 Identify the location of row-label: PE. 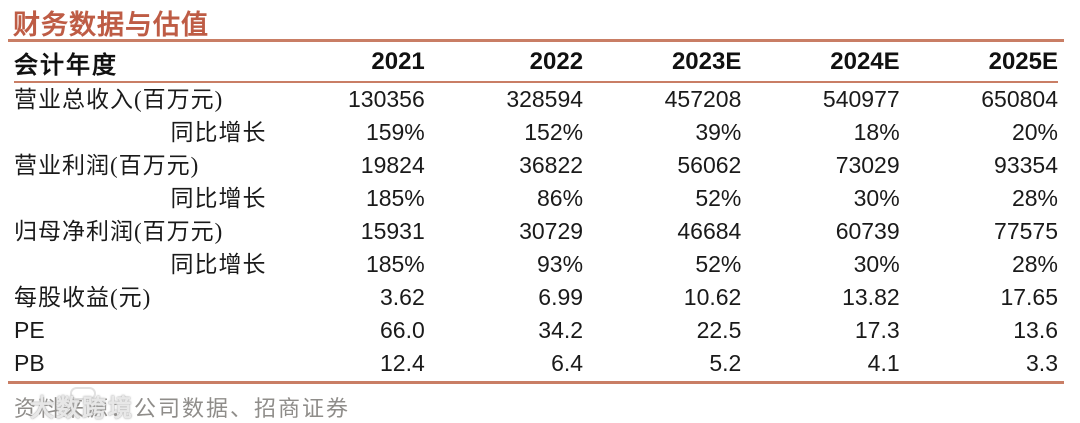
(29, 330).